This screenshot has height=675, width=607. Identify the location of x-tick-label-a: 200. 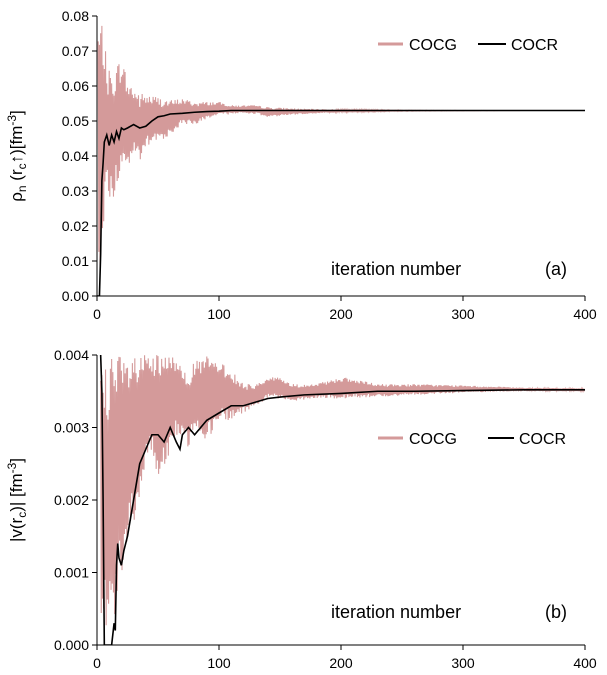
(341, 314).